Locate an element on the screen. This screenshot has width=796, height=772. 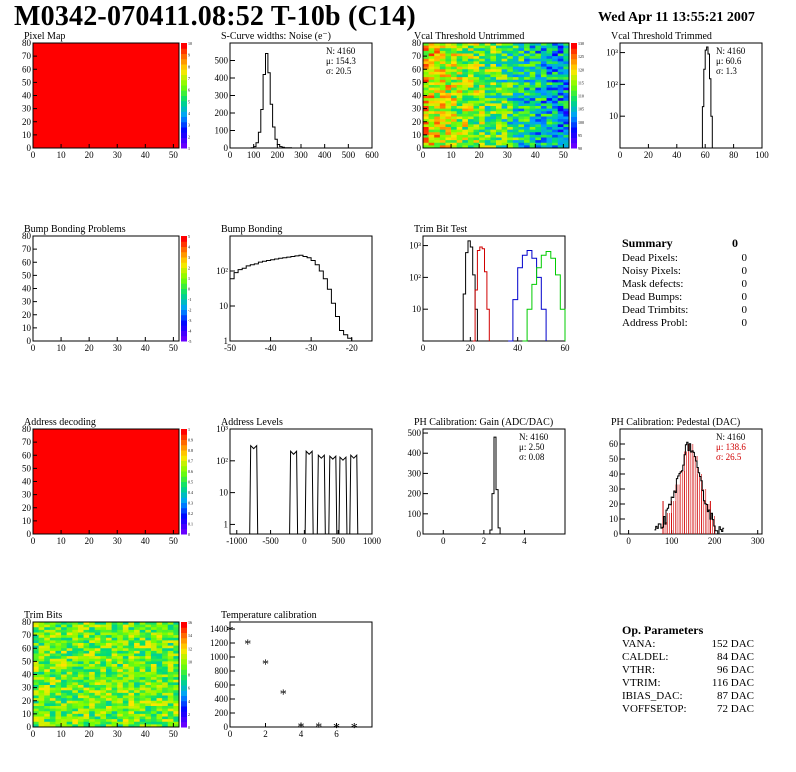
y-tick-label: 20 is located at coordinates (27, 508).